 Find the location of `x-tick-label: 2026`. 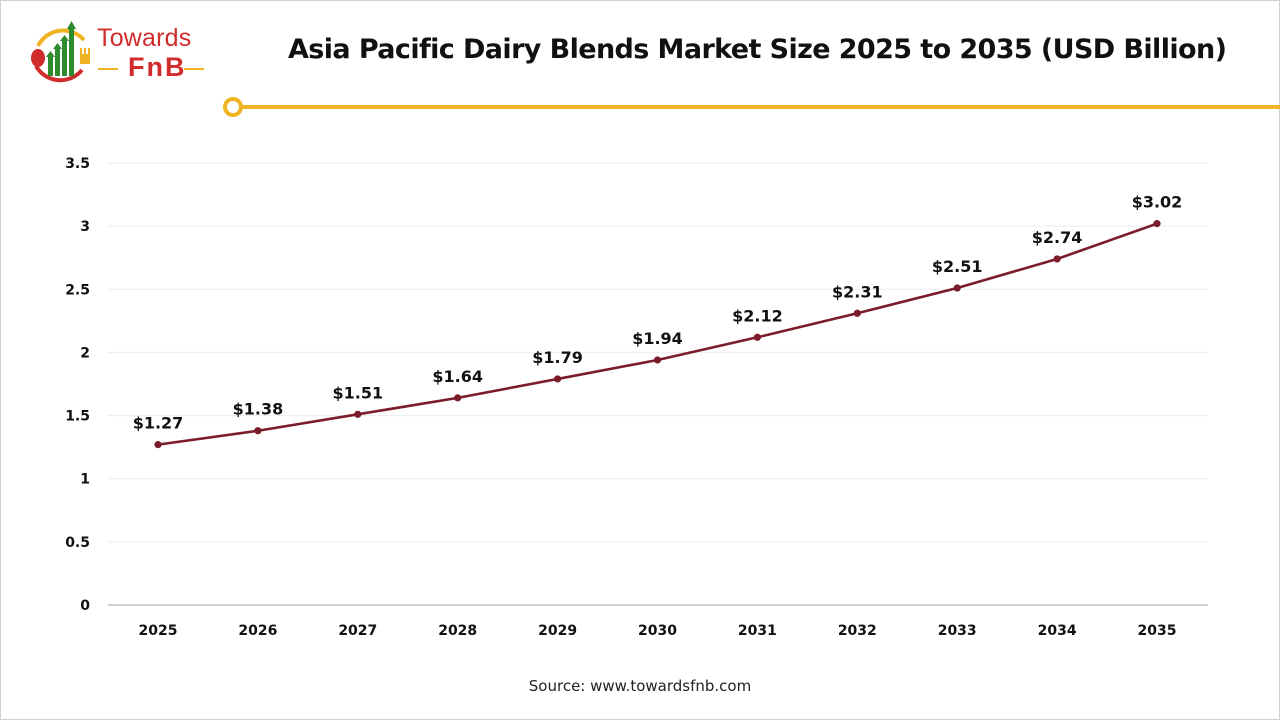

x-tick-label: 2026 is located at coordinates (257, 631).